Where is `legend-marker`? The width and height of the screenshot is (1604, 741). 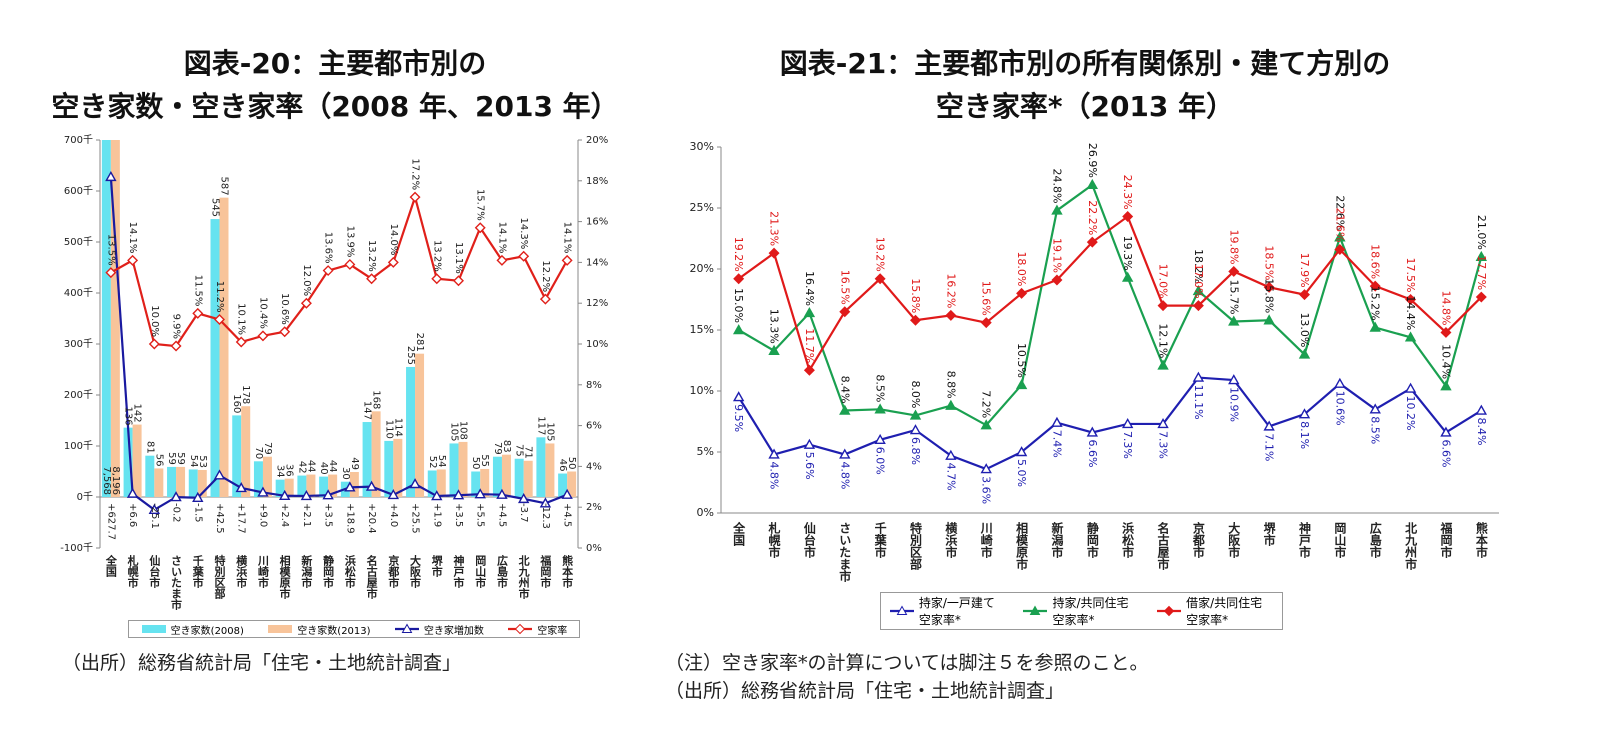 legend-marker is located at coordinates (902, 610).